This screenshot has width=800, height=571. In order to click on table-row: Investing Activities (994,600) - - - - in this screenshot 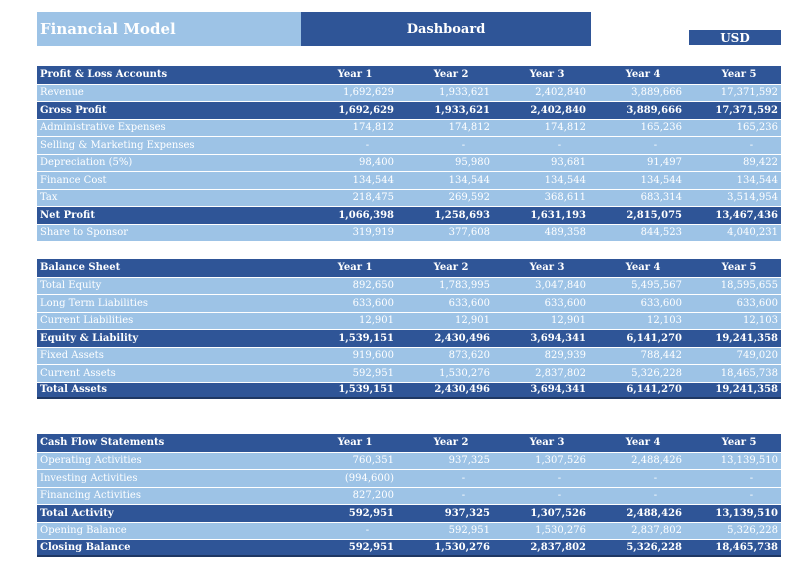, I will do `click(409, 478)`.